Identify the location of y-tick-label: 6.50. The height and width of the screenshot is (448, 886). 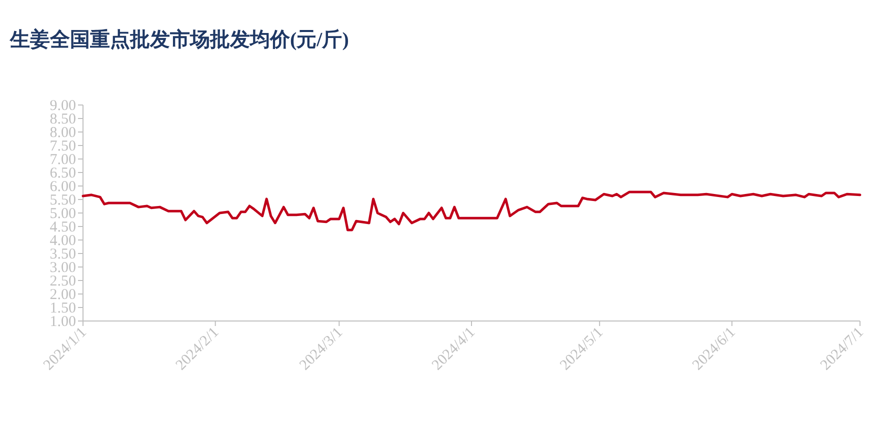
(63, 174).